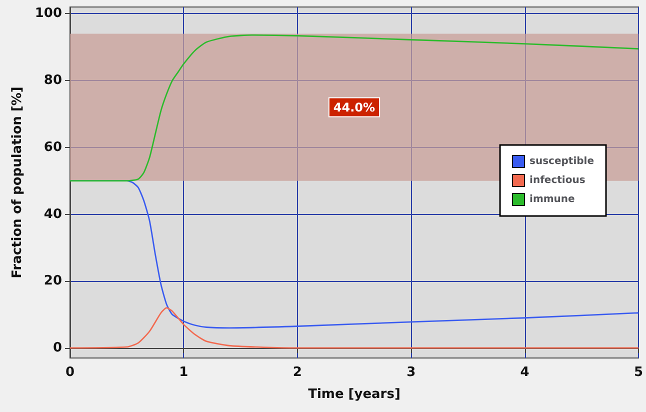  Describe the element at coordinates (354, 107) in the screenshot. I see `band-label: 44.0%` at that location.